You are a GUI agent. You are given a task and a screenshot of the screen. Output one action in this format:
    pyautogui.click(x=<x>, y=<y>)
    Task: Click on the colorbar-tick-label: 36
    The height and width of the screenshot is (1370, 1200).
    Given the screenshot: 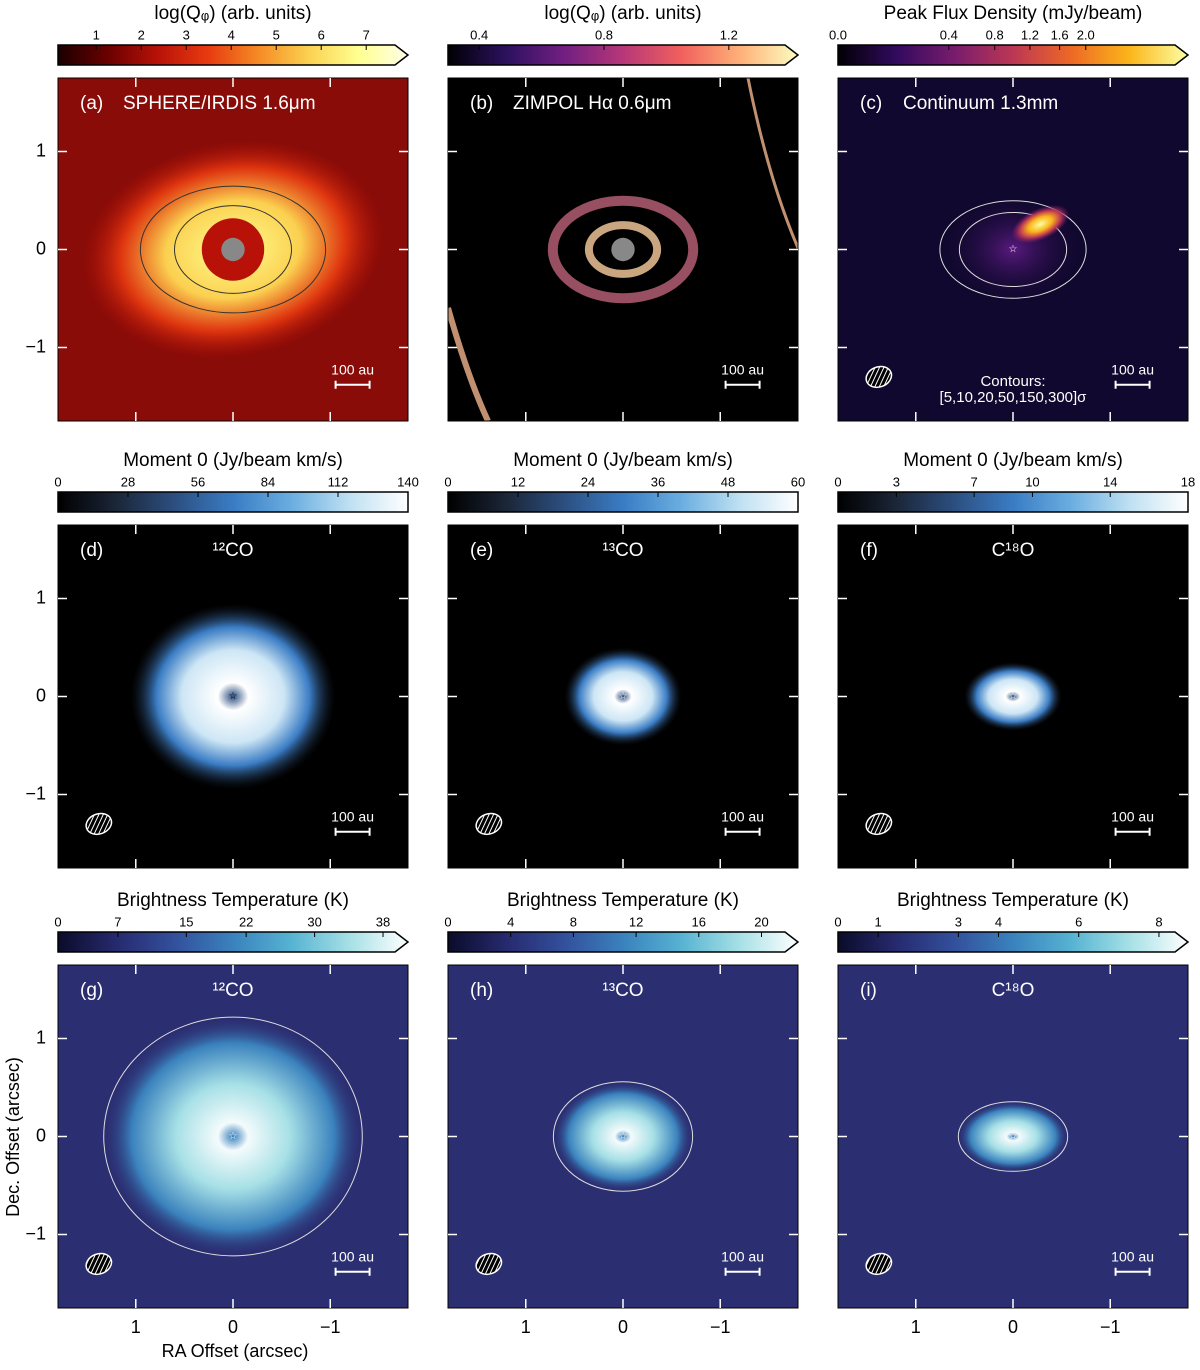 What is the action you would take?
    pyautogui.click(x=658, y=481)
    